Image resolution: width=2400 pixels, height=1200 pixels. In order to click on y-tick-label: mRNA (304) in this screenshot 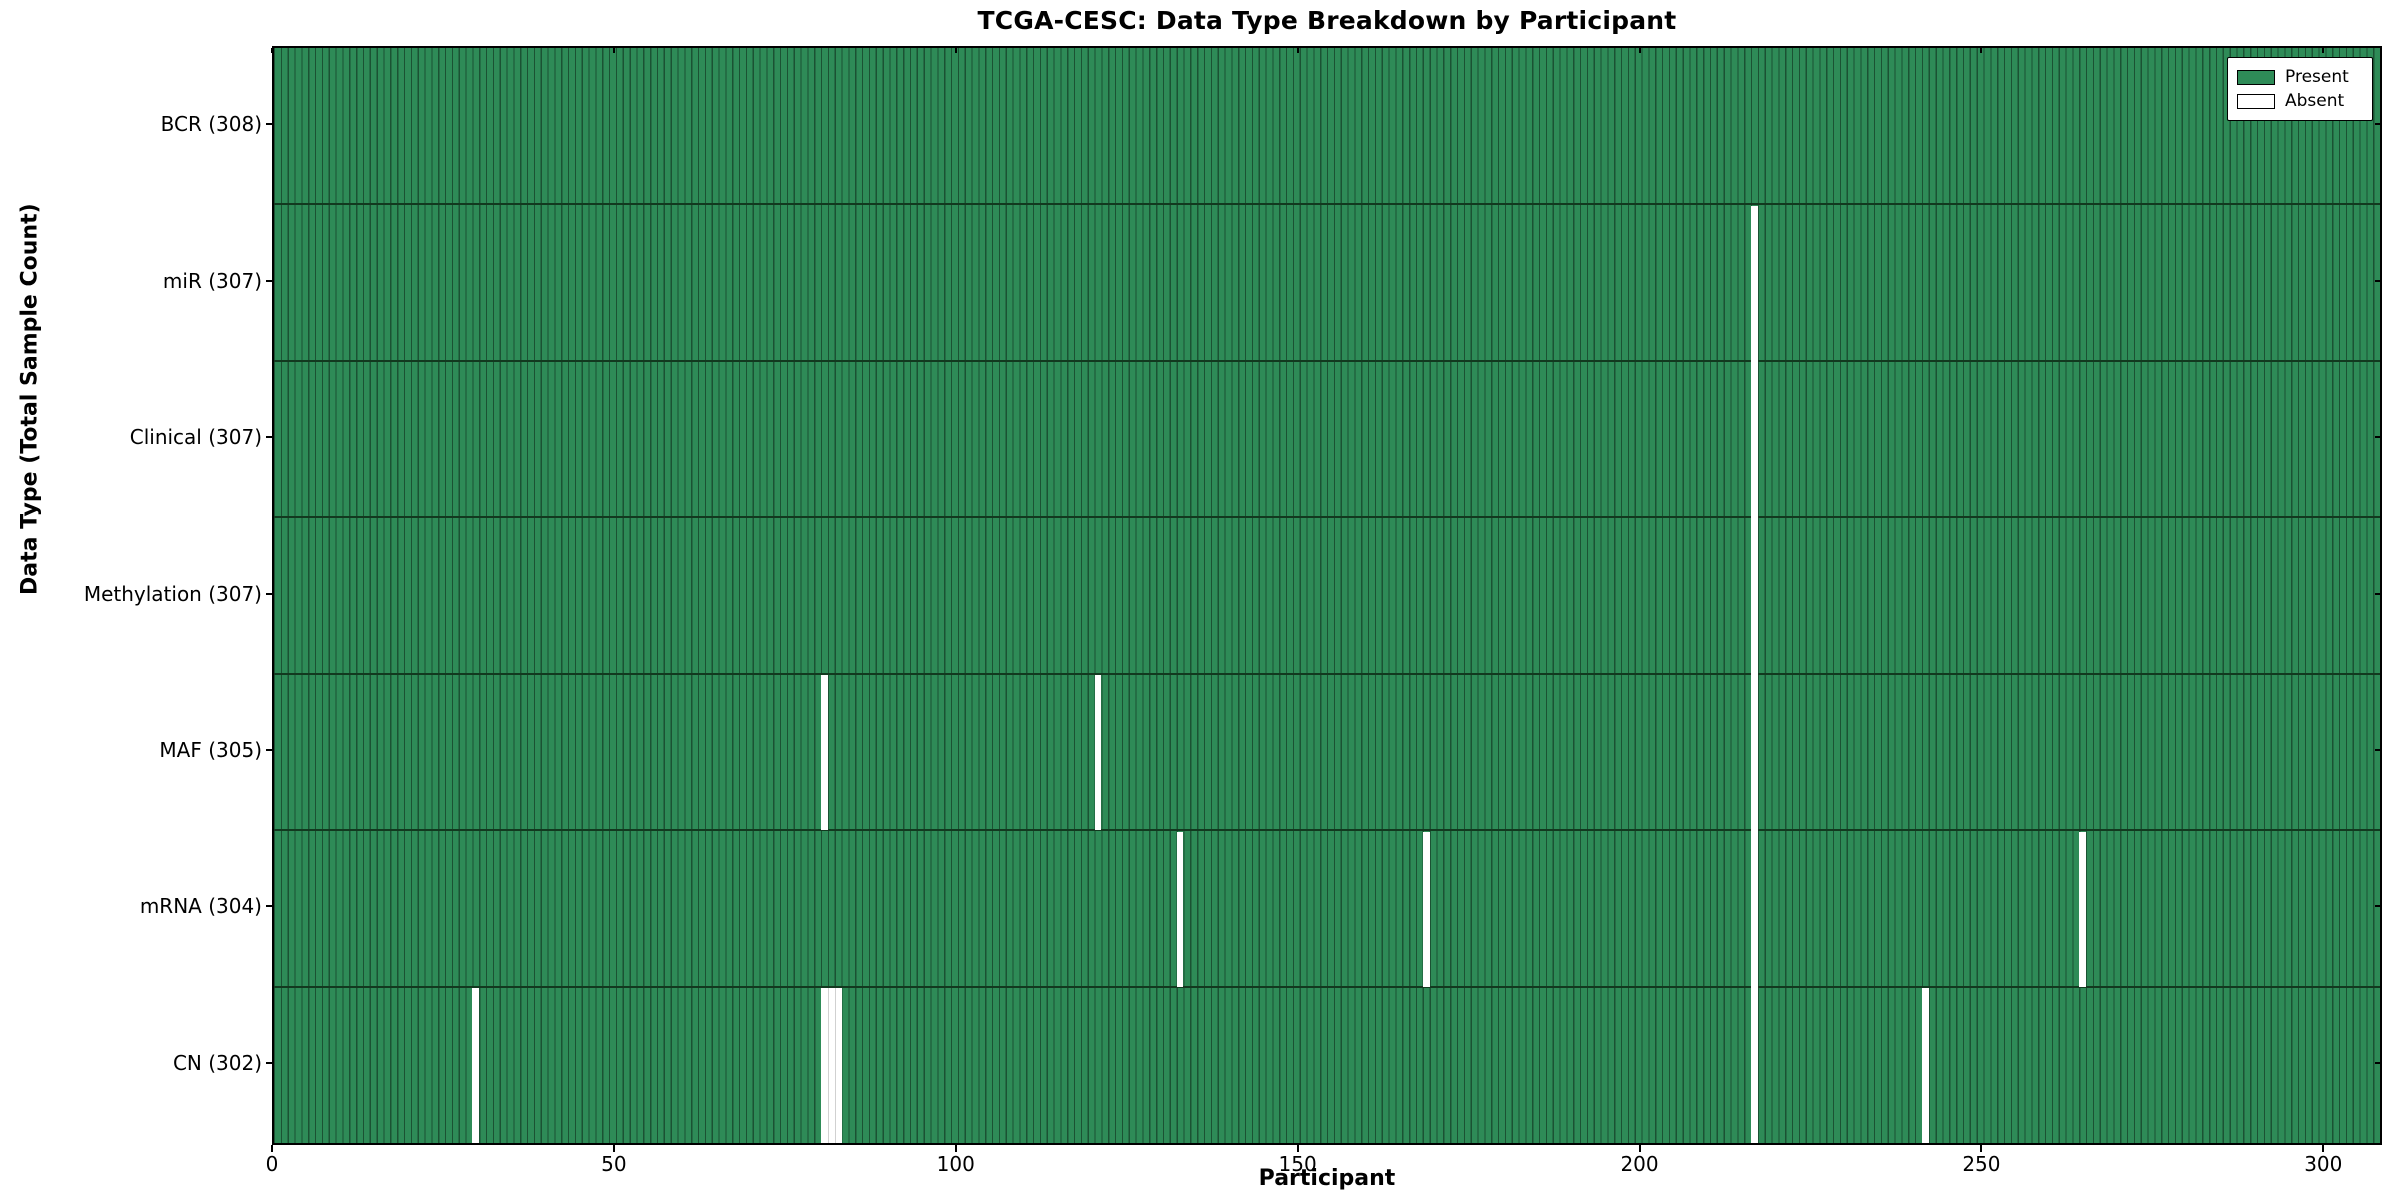, I will do `click(200, 906)`.